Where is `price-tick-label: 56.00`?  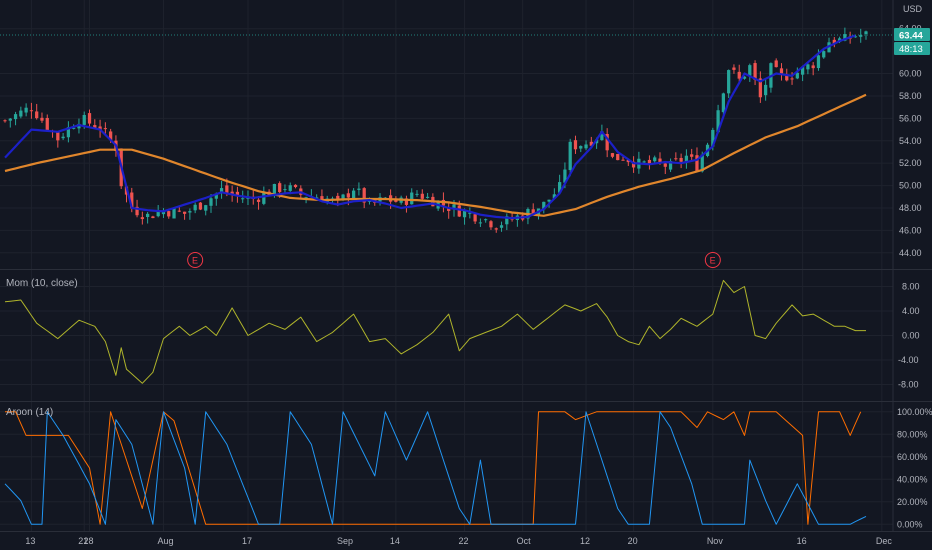
price-tick-label: 56.00 is located at coordinates (910, 118).